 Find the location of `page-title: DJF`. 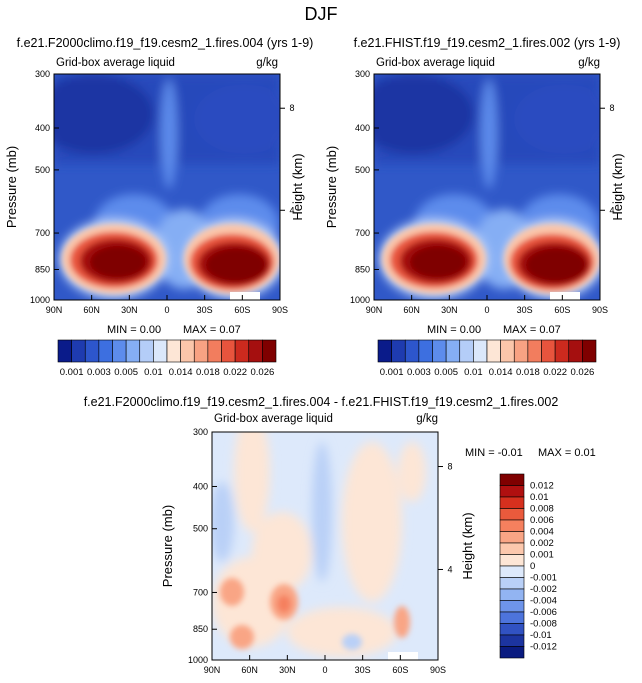

page-title: DJF is located at coordinates (321, 14).